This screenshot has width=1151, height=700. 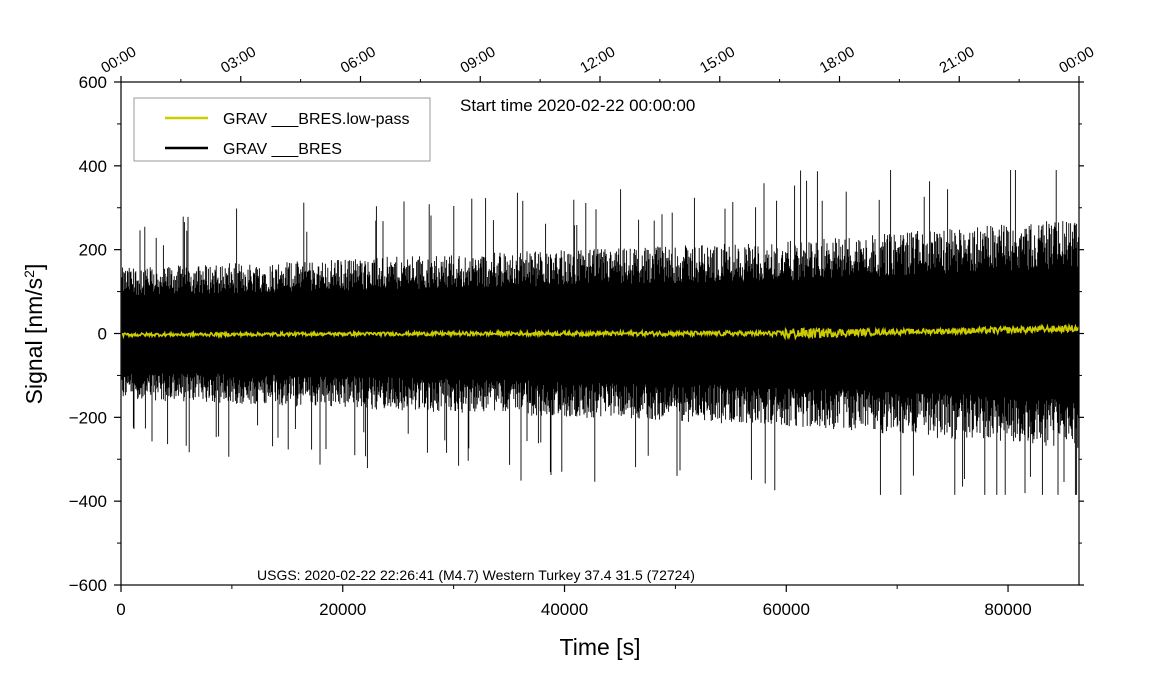 I want to click on y-axis-title-close: ], so click(x=34, y=267).